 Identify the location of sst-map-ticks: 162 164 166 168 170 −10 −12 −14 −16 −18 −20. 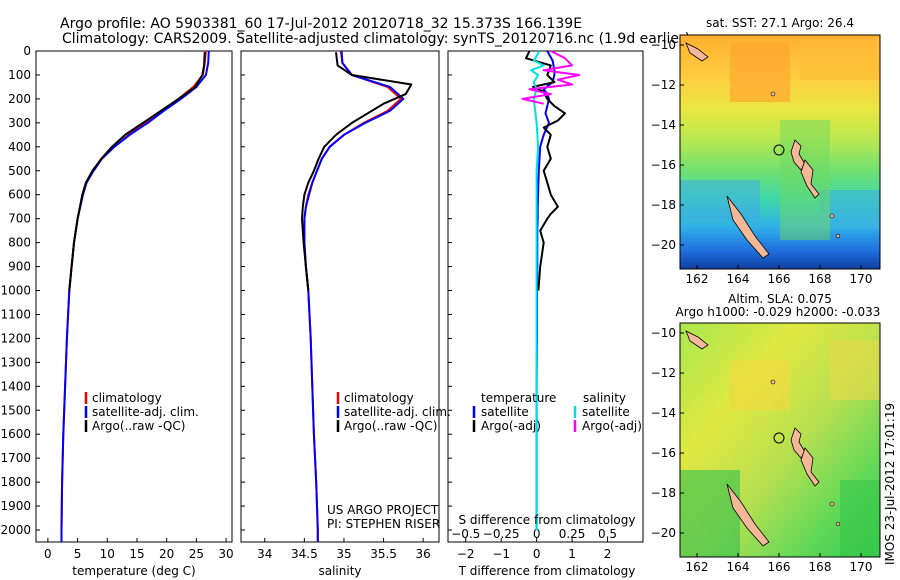
(762, 162).